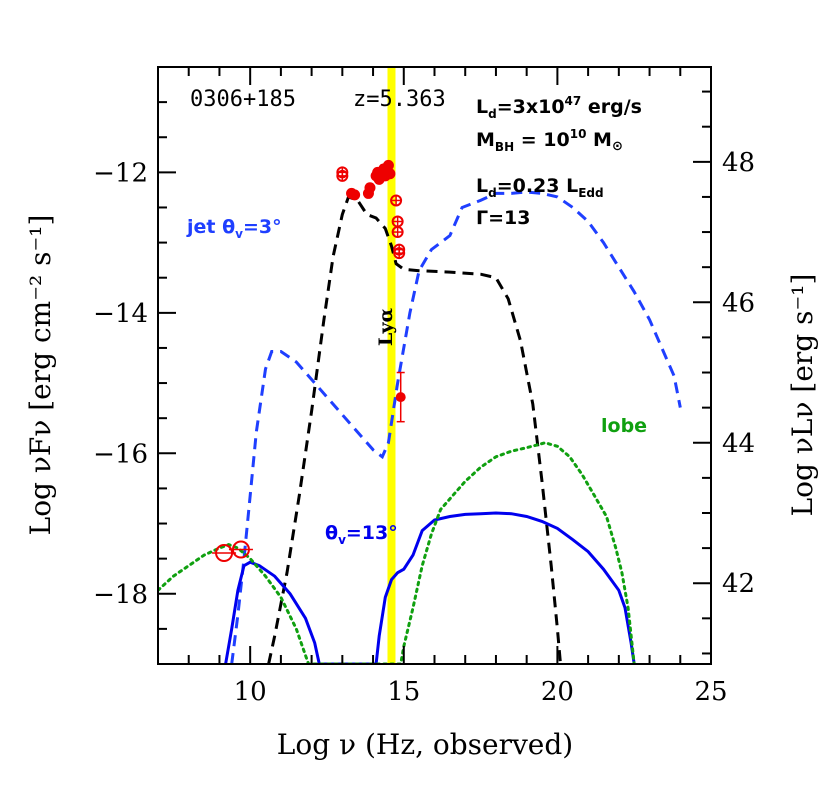 The image size is (831, 809). I want to click on ld-annotation: Ld=3x1047 erg/s, so click(559, 107).